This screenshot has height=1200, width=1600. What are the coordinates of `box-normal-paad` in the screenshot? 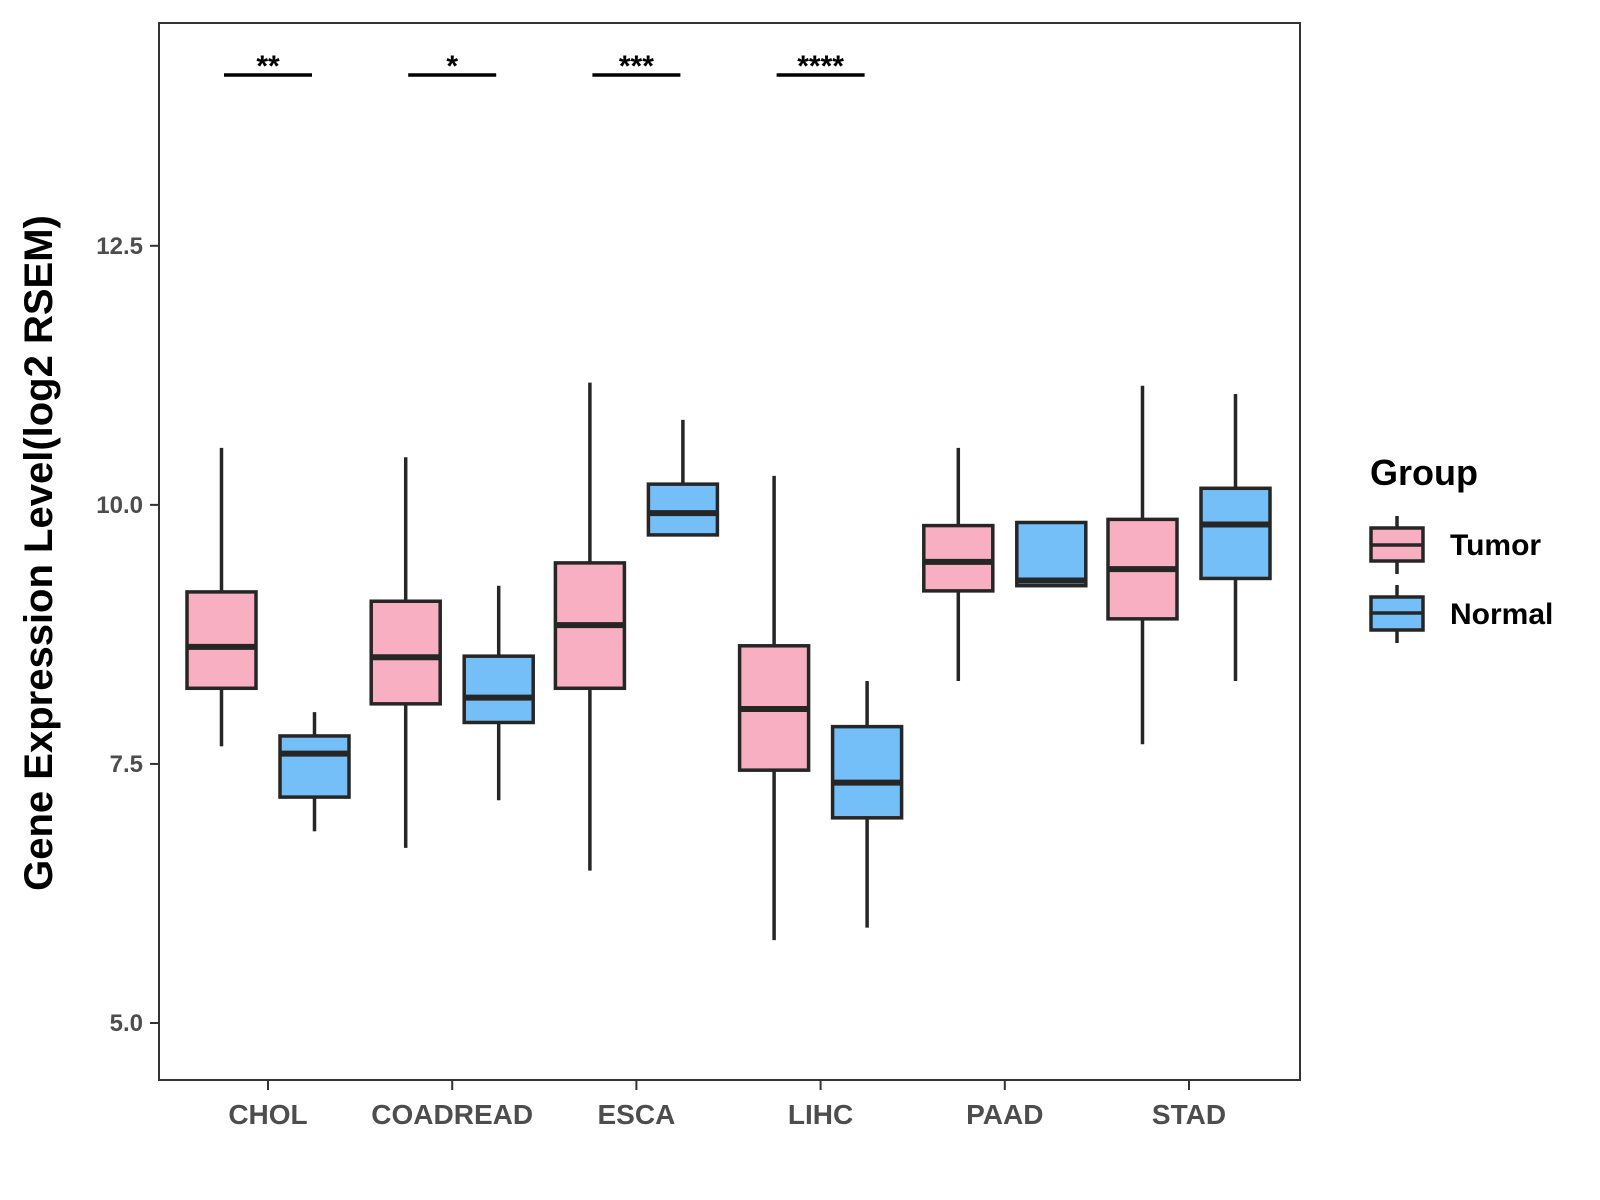 It's located at (1051, 554).